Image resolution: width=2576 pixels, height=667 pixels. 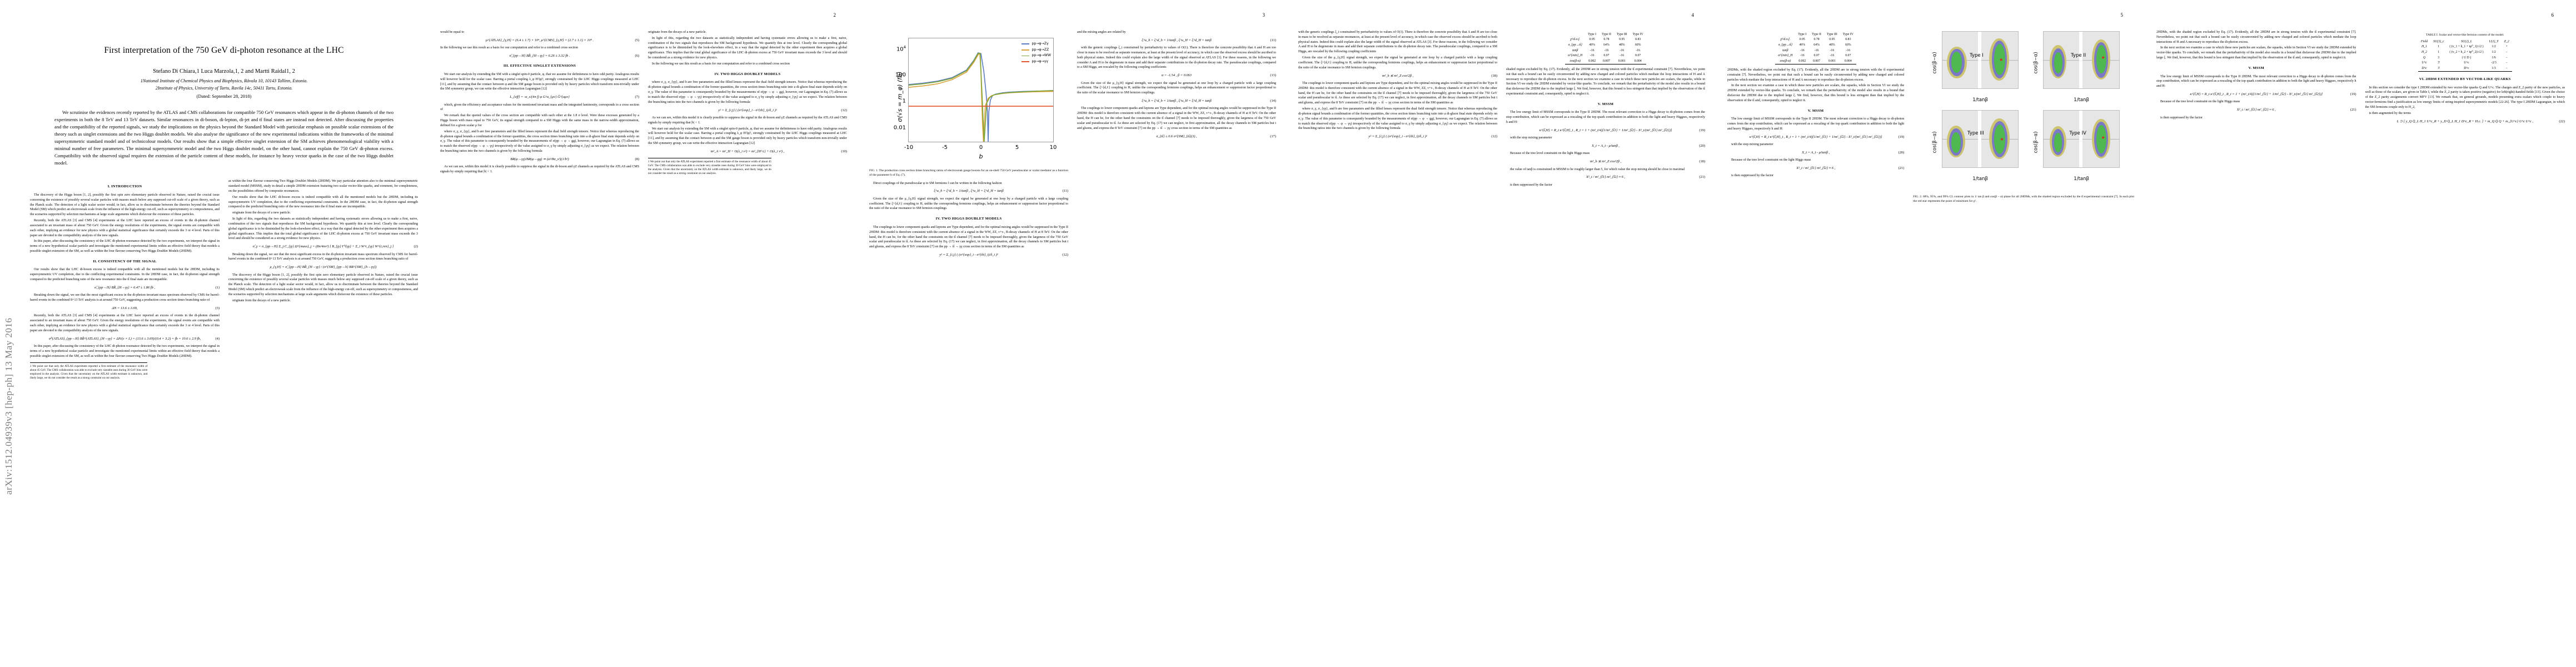 What do you see at coordinates (2424, 52) in the screenshot?
I see `table-cell: H_2` at bounding box center [2424, 52].